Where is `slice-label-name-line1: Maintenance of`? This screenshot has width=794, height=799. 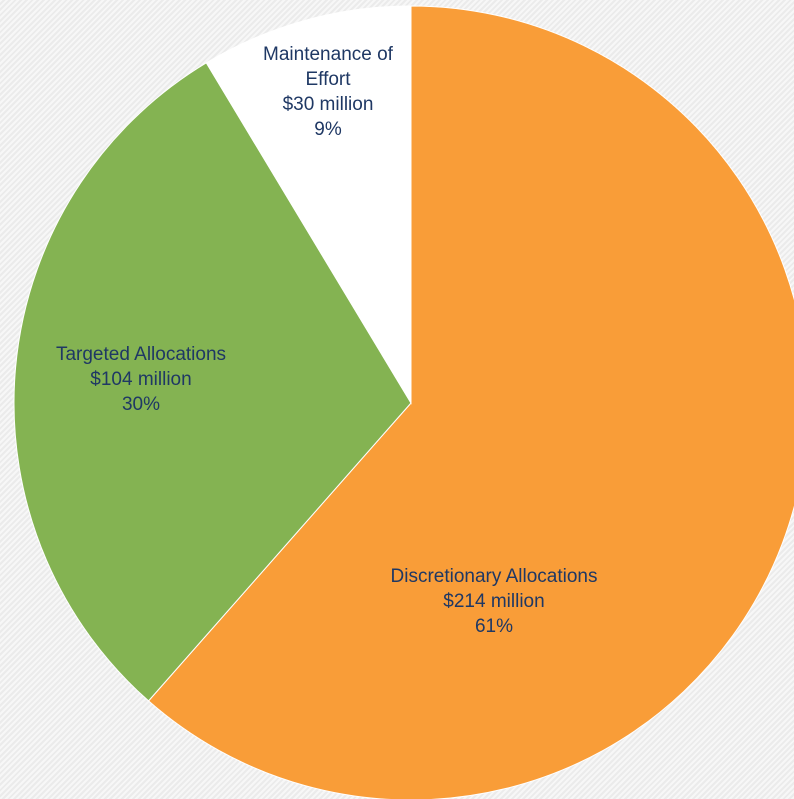
slice-label-name-line1: Maintenance of is located at coordinates (328, 54).